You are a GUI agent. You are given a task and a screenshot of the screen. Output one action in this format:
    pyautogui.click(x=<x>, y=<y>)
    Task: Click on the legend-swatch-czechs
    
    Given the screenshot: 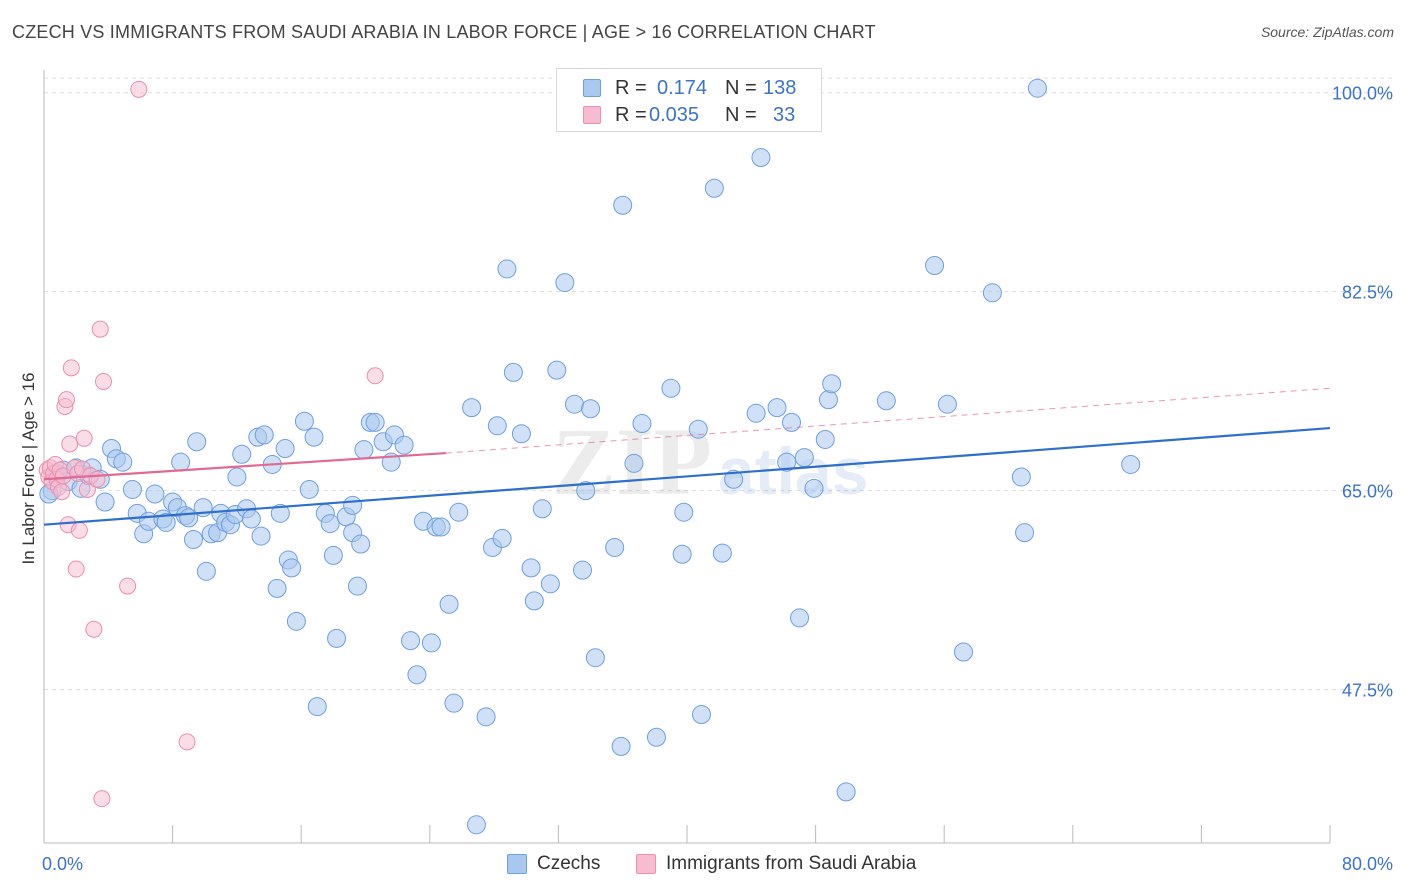 What is the action you would take?
    pyautogui.click(x=592, y=88)
    